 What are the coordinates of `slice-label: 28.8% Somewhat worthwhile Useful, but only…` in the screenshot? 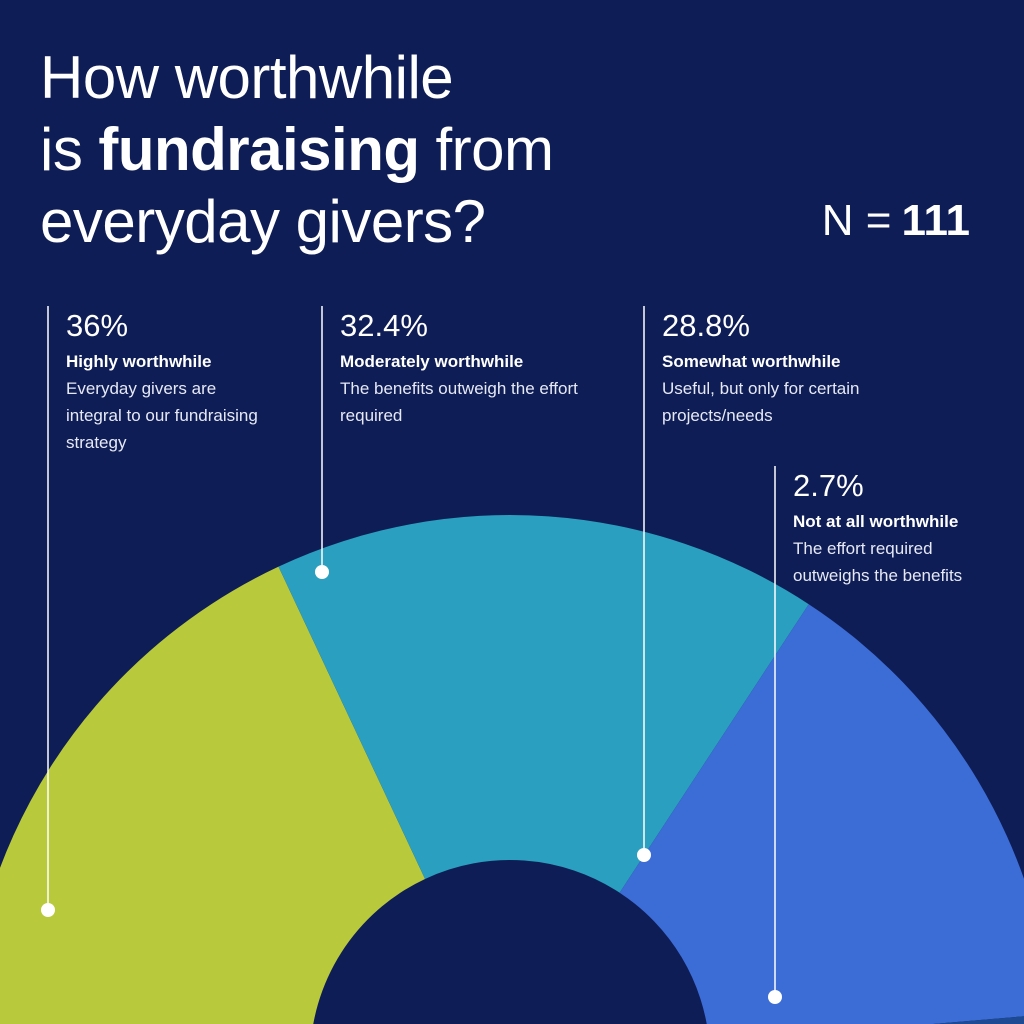 It's located at (787, 368).